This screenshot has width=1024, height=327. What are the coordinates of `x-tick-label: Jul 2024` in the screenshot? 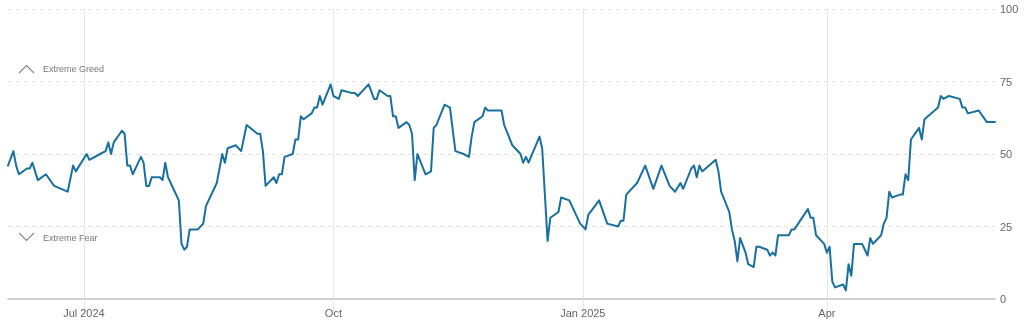 It's located at (84, 312).